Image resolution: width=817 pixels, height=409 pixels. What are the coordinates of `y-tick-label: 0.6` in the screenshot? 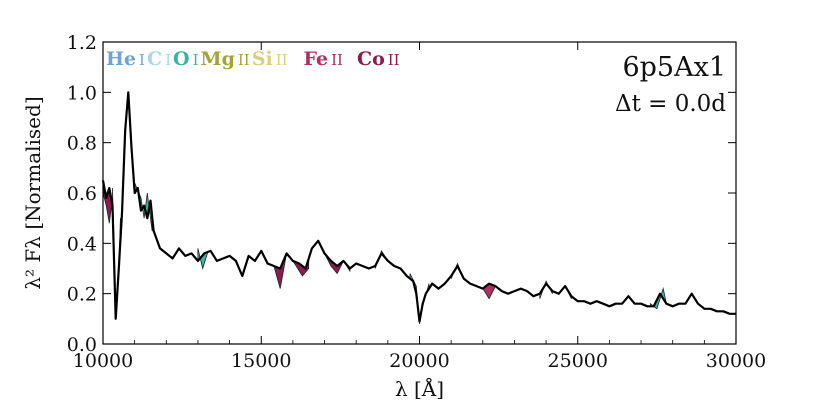 It's located at (82, 194).